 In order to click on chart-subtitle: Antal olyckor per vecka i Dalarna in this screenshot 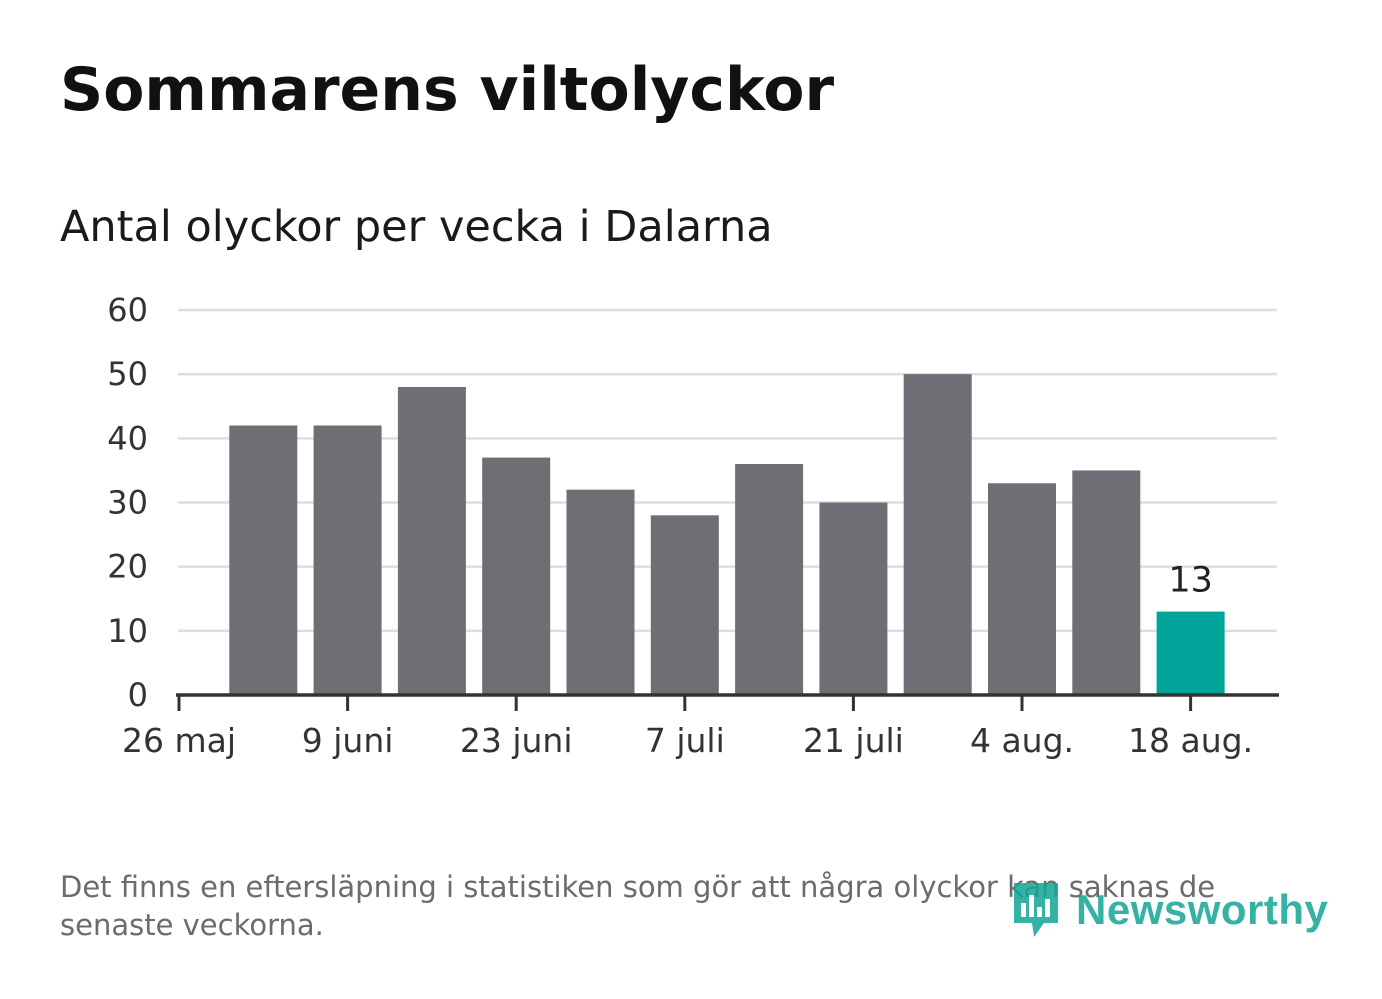, I will do `click(416, 227)`.